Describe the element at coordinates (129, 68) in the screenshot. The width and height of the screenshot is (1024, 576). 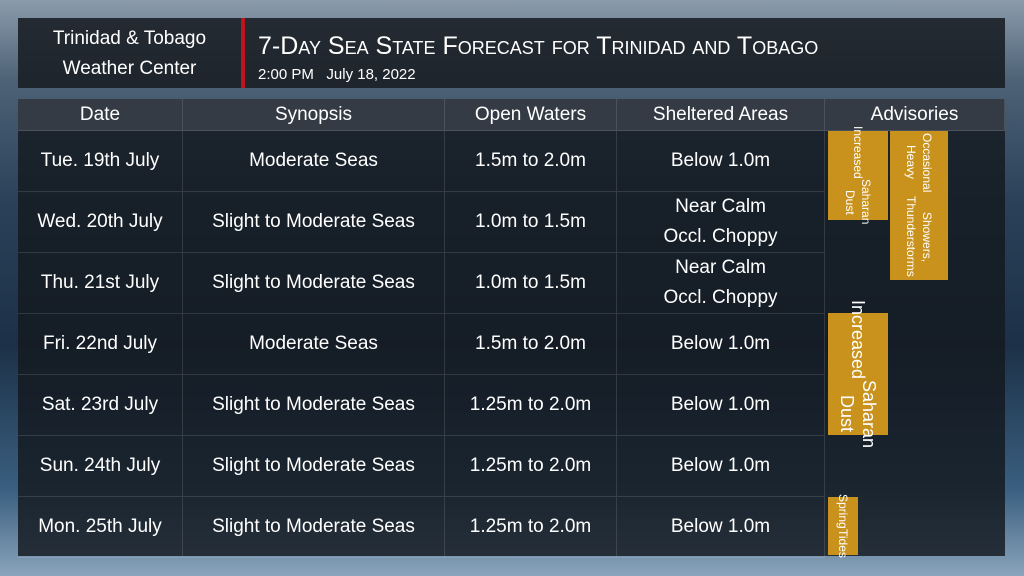
I see `org-line: Weather Center` at that location.